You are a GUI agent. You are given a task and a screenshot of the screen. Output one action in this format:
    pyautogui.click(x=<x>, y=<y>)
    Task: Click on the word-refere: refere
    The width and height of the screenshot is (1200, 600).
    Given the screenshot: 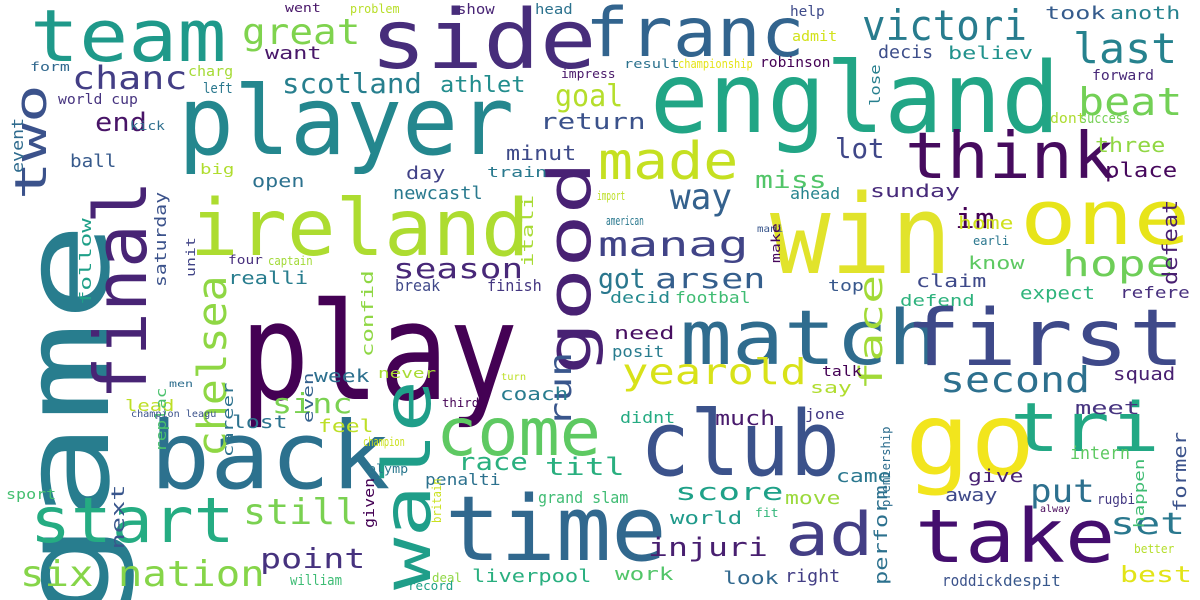 What is the action you would take?
    pyautogui.click(x=1155, y=292)
    